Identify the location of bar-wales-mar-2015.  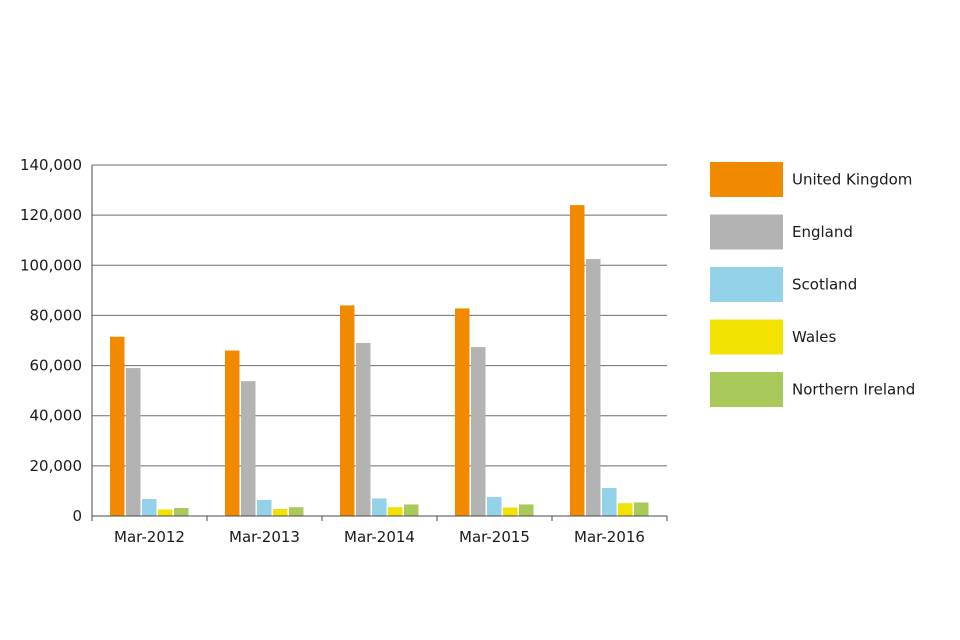
(510, 511).